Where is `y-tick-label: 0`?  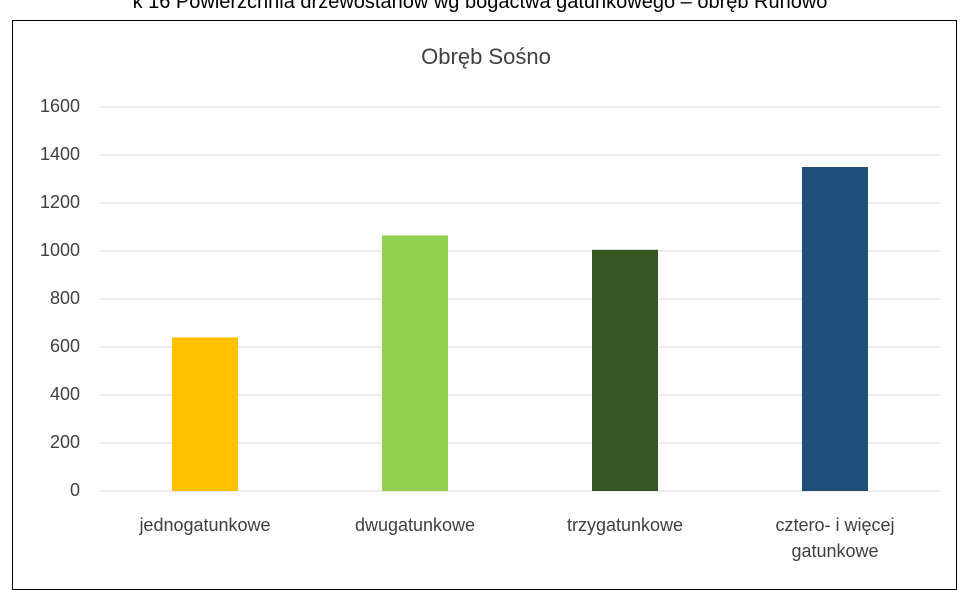 y-tick-label: 0 is located at coordinates (75, 490).